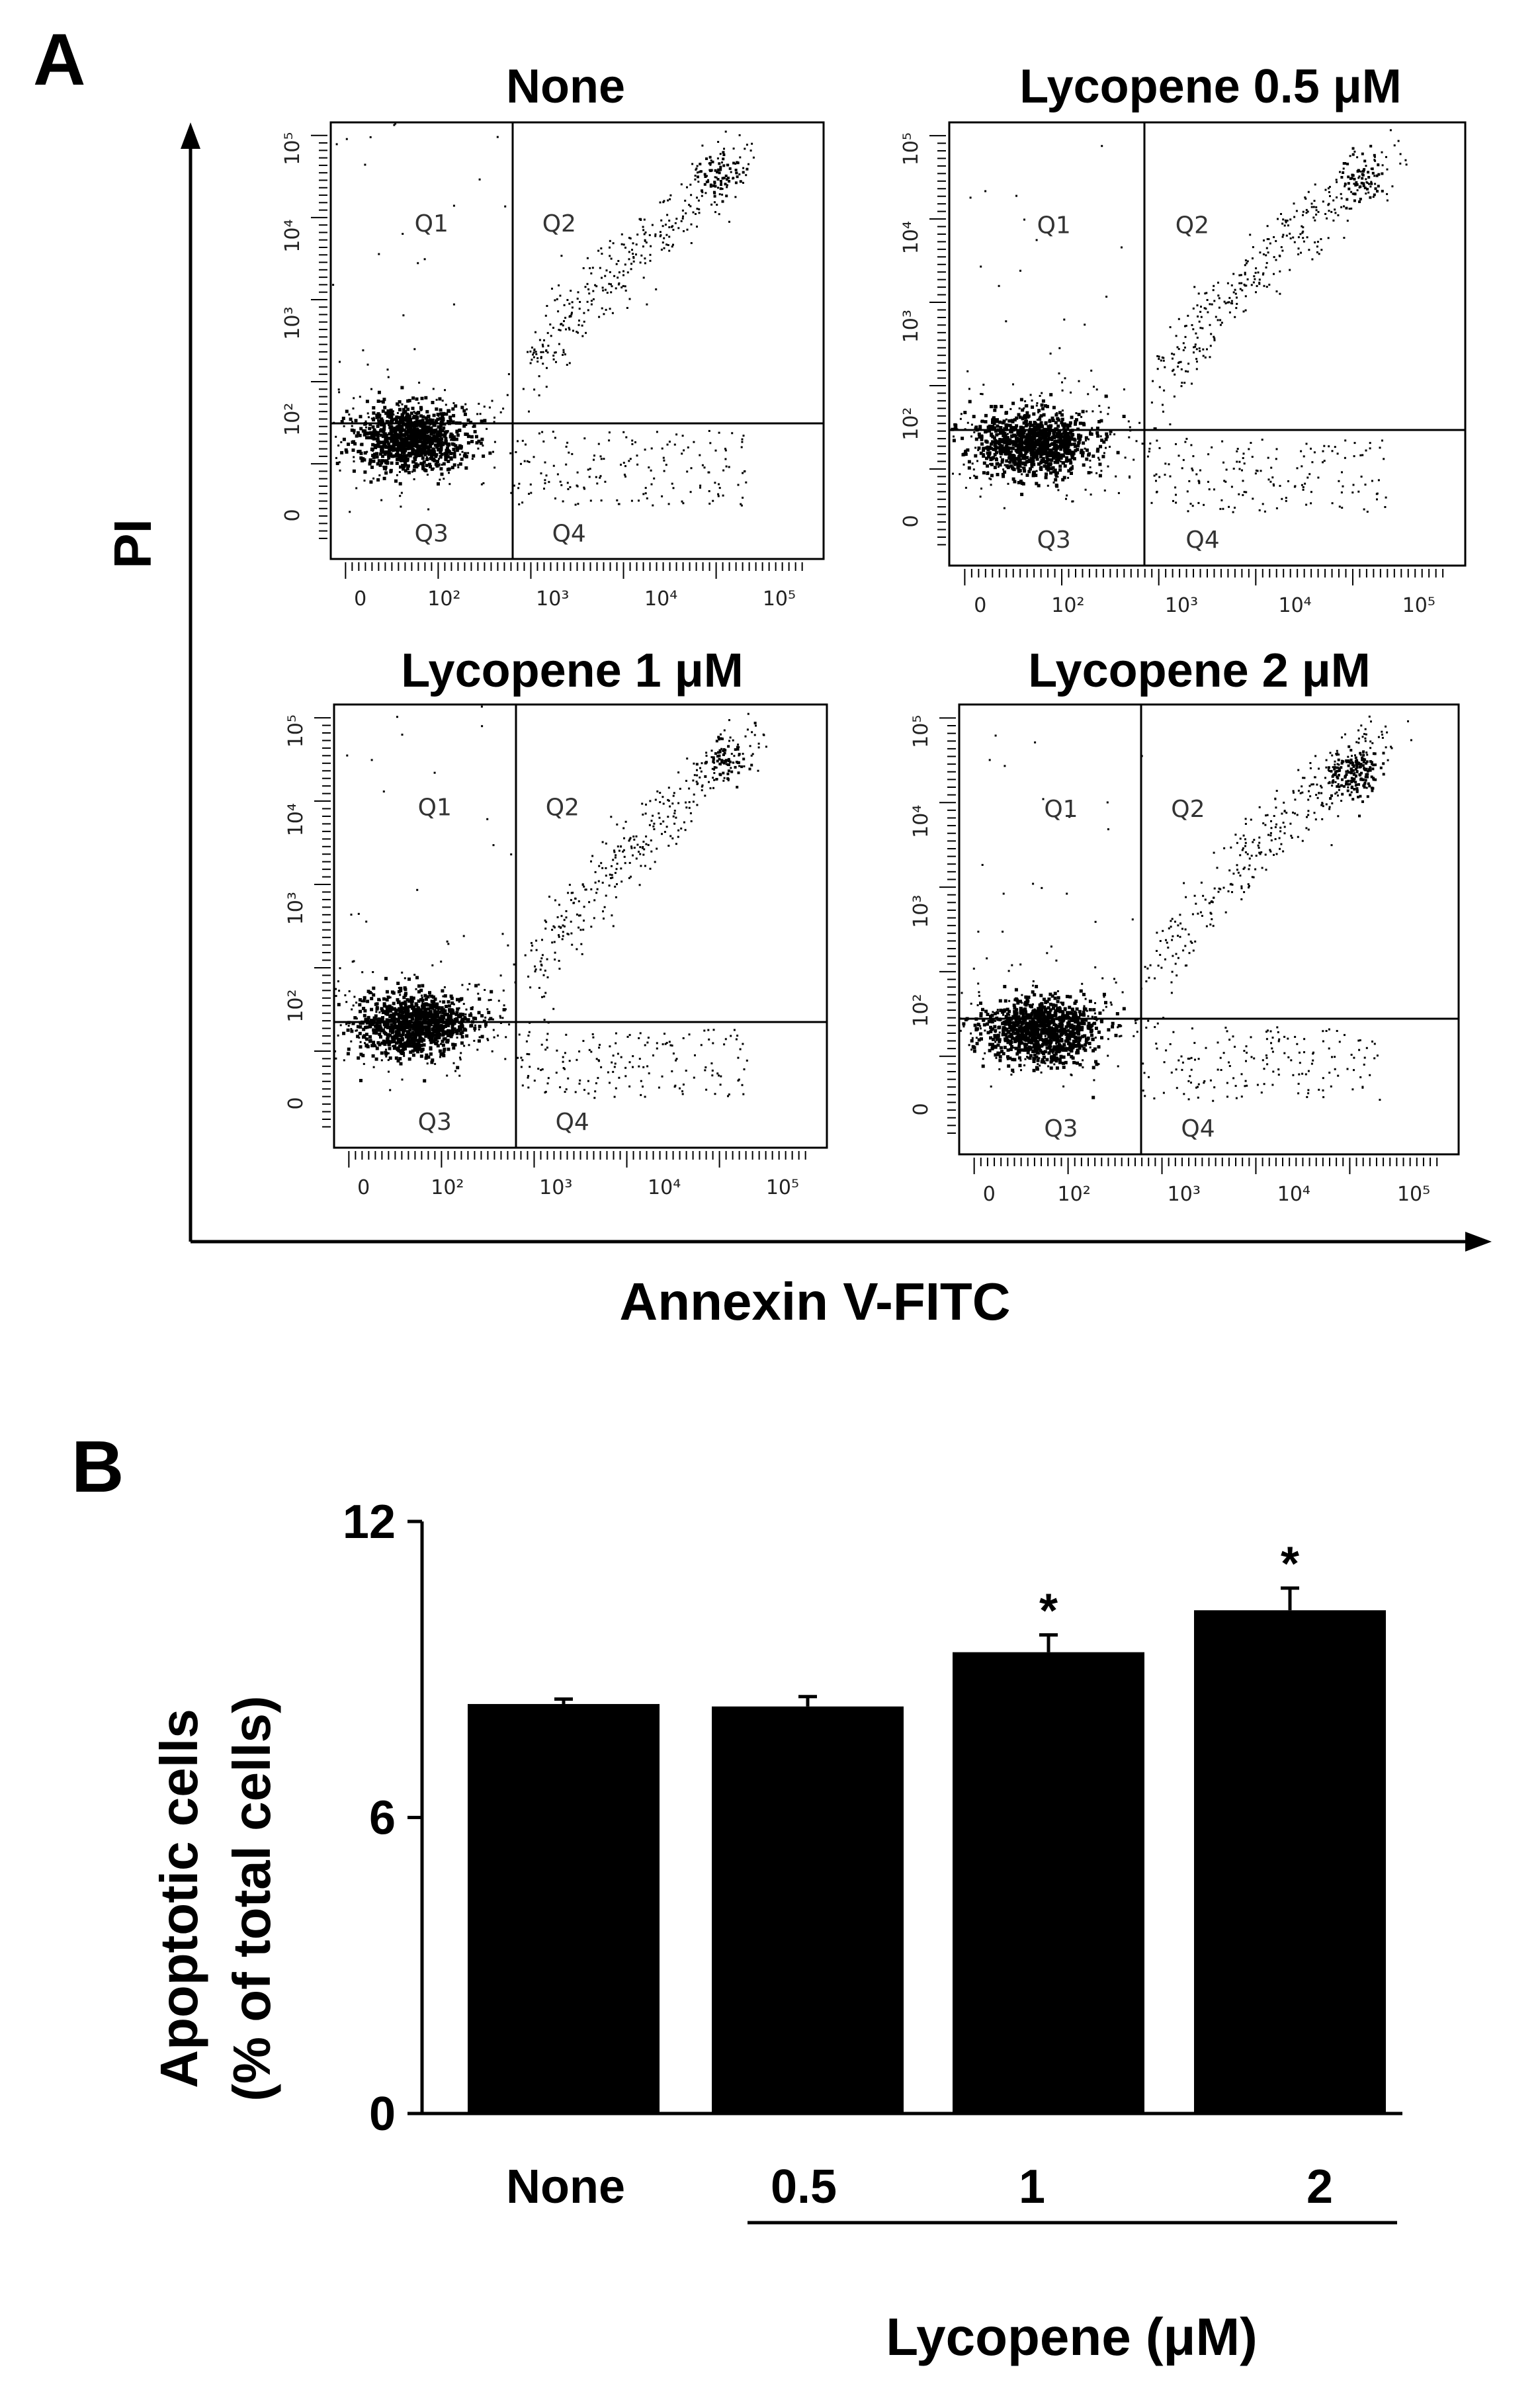  Describe the element at coordinates (59, 60) in the screenshot. I see `panel-label-a: A` at that location.